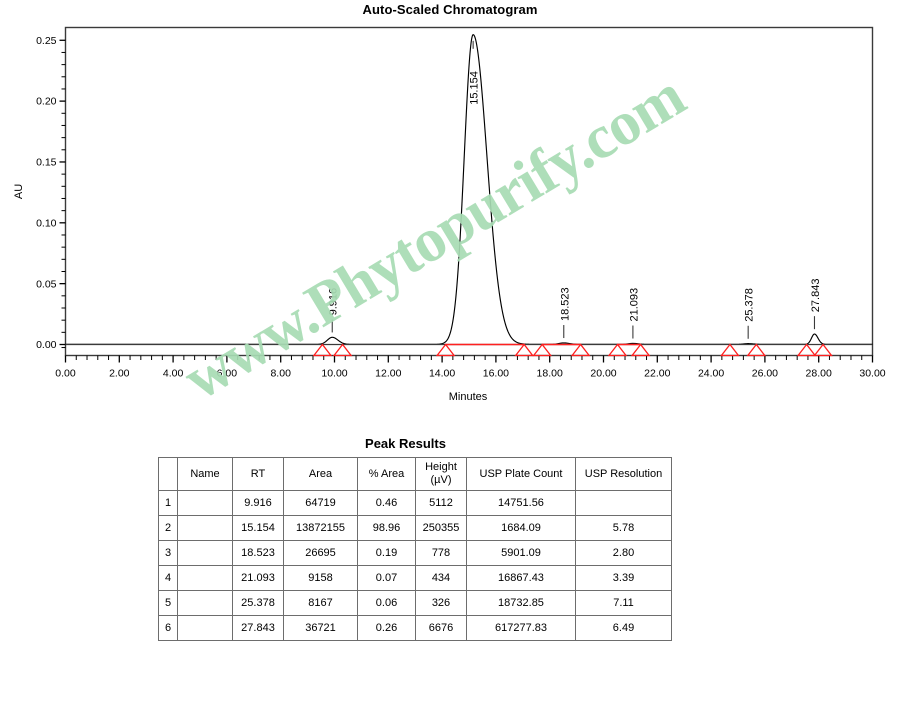 The width and height of the screenshot is (900, 707). I want to click on table-row: 1 9.916 64719 0.46 5112 14751.56, so click(415, 503).